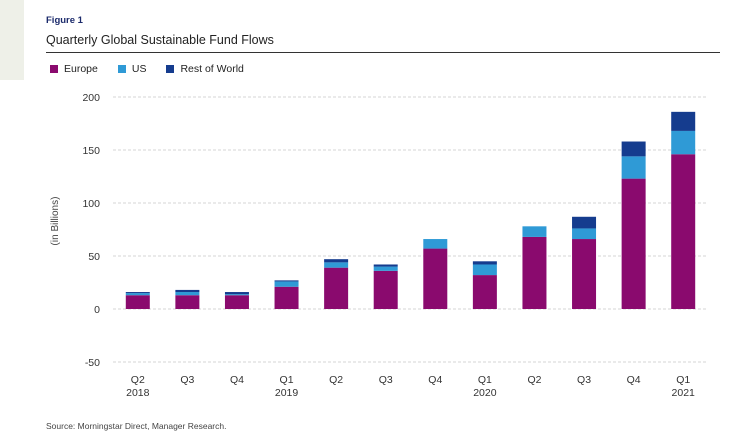 This screenshot has height=436, width=737. I want to click on chart-title: Quarterly Global Sustainable Fund Flows, so click(160, 40).